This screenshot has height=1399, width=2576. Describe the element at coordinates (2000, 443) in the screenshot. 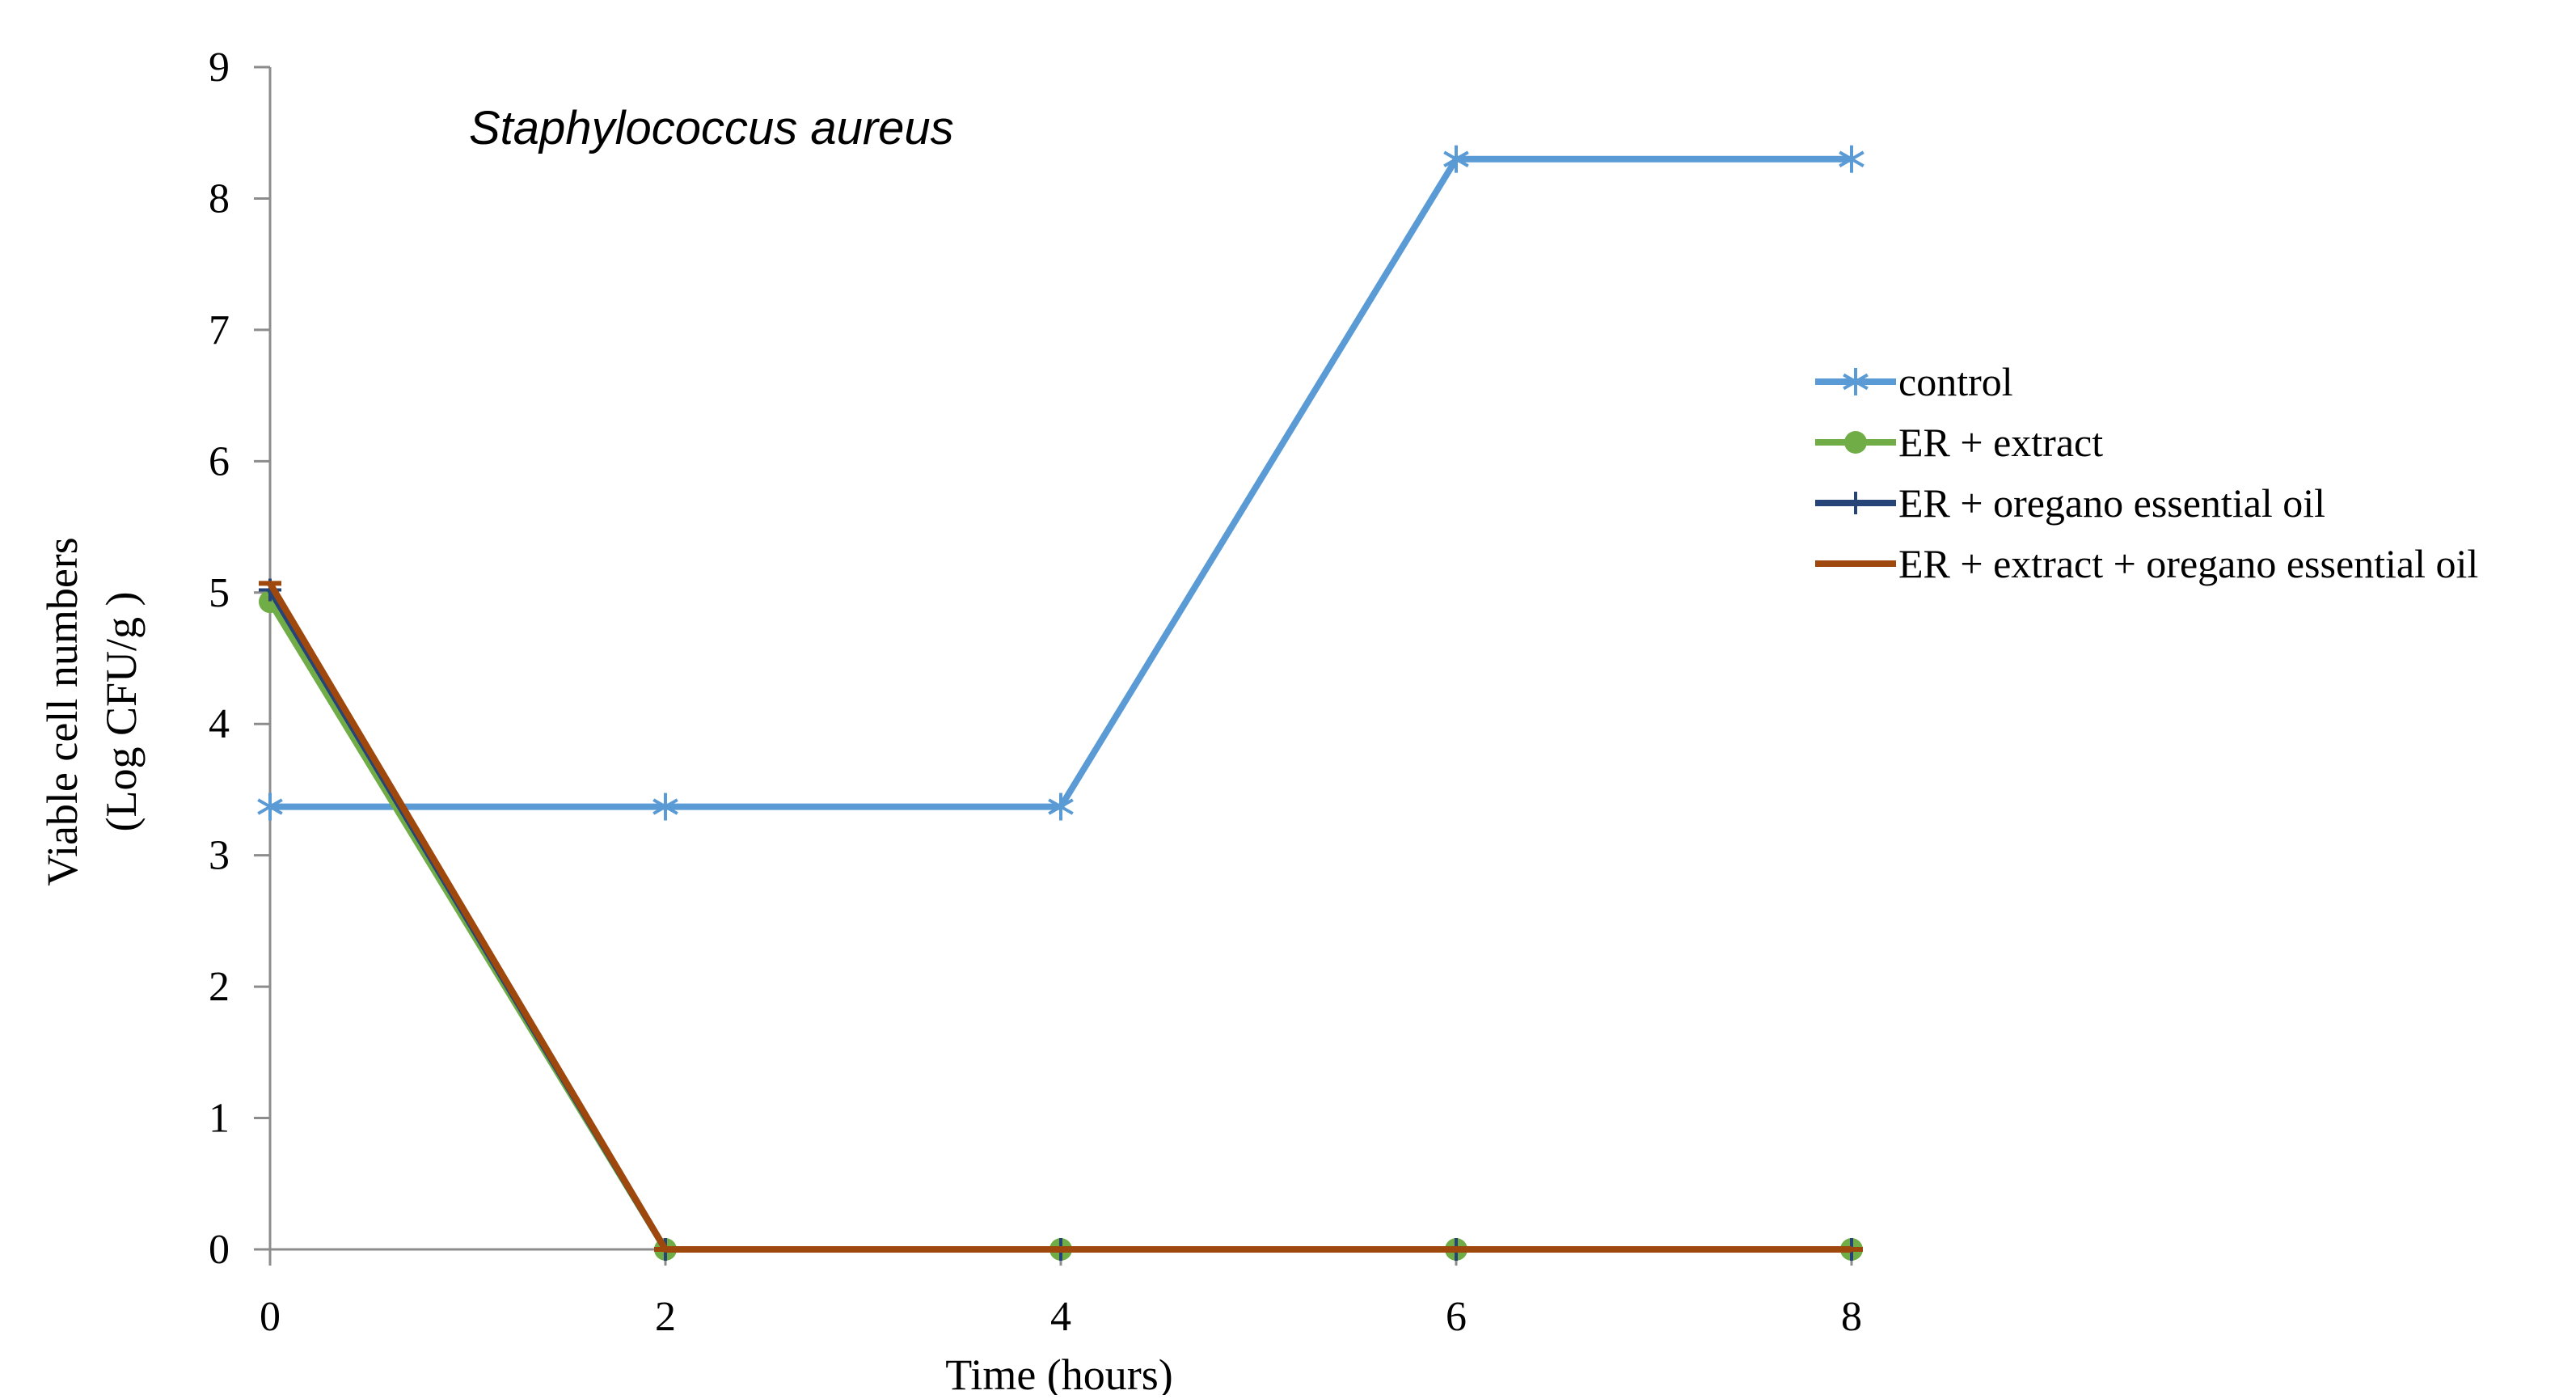

I see `legend-label: ER + extract` at that location.